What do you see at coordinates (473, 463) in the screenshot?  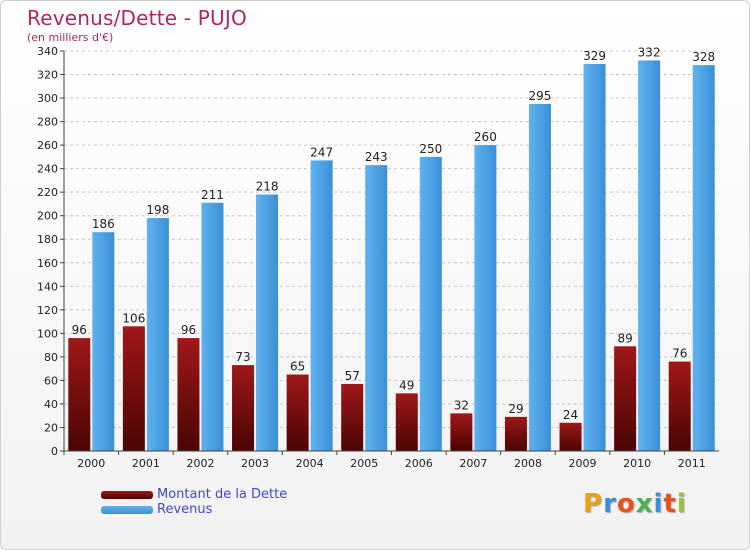 I see `x-tick-label: 2007` at bounding box center [473, 463].